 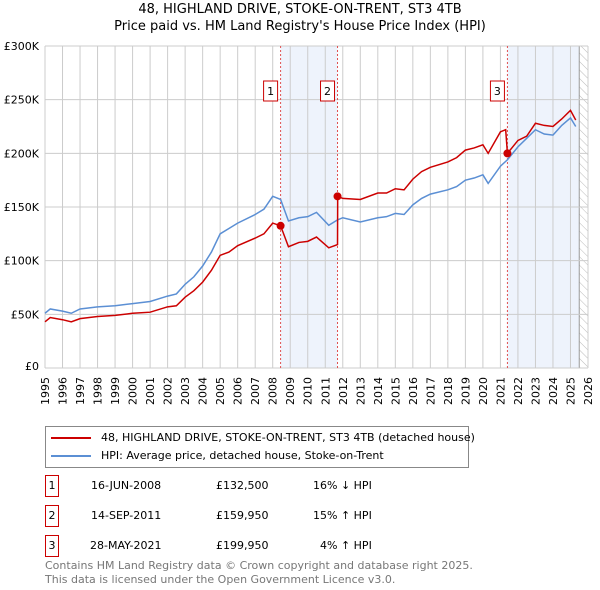 What do you see at coordinates (203, 391) in the screenshot?
I see `x-tick-label: 2004` at bounding box center [203, 391].